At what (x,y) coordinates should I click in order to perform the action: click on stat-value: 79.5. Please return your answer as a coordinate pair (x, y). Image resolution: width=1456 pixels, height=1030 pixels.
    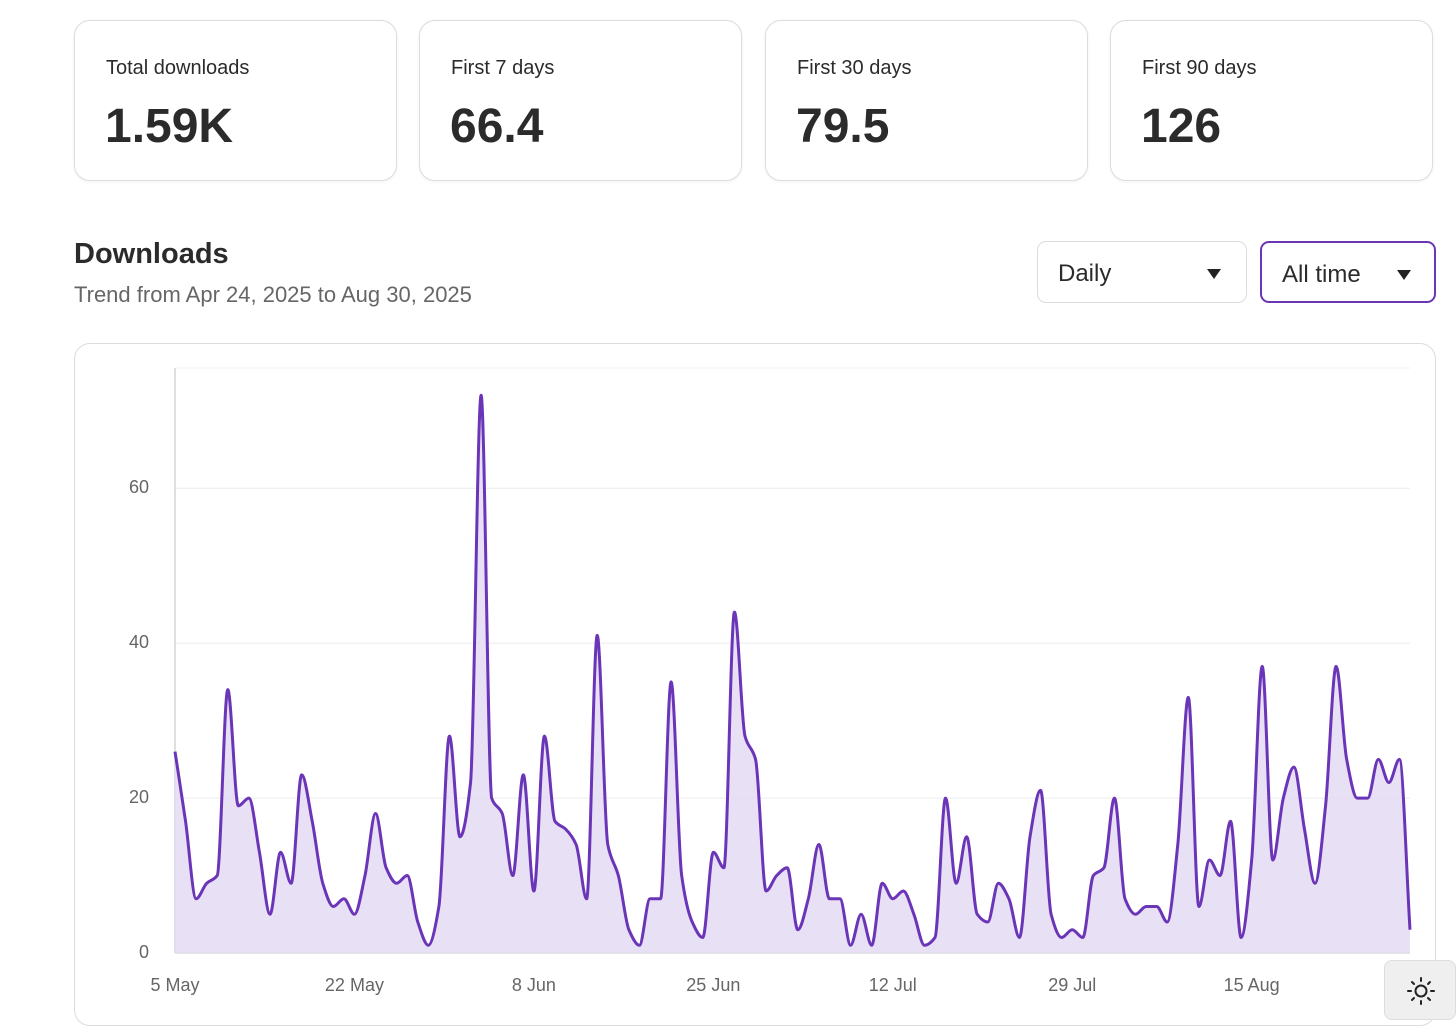
    Looking at the image, I should click on (843, 126).